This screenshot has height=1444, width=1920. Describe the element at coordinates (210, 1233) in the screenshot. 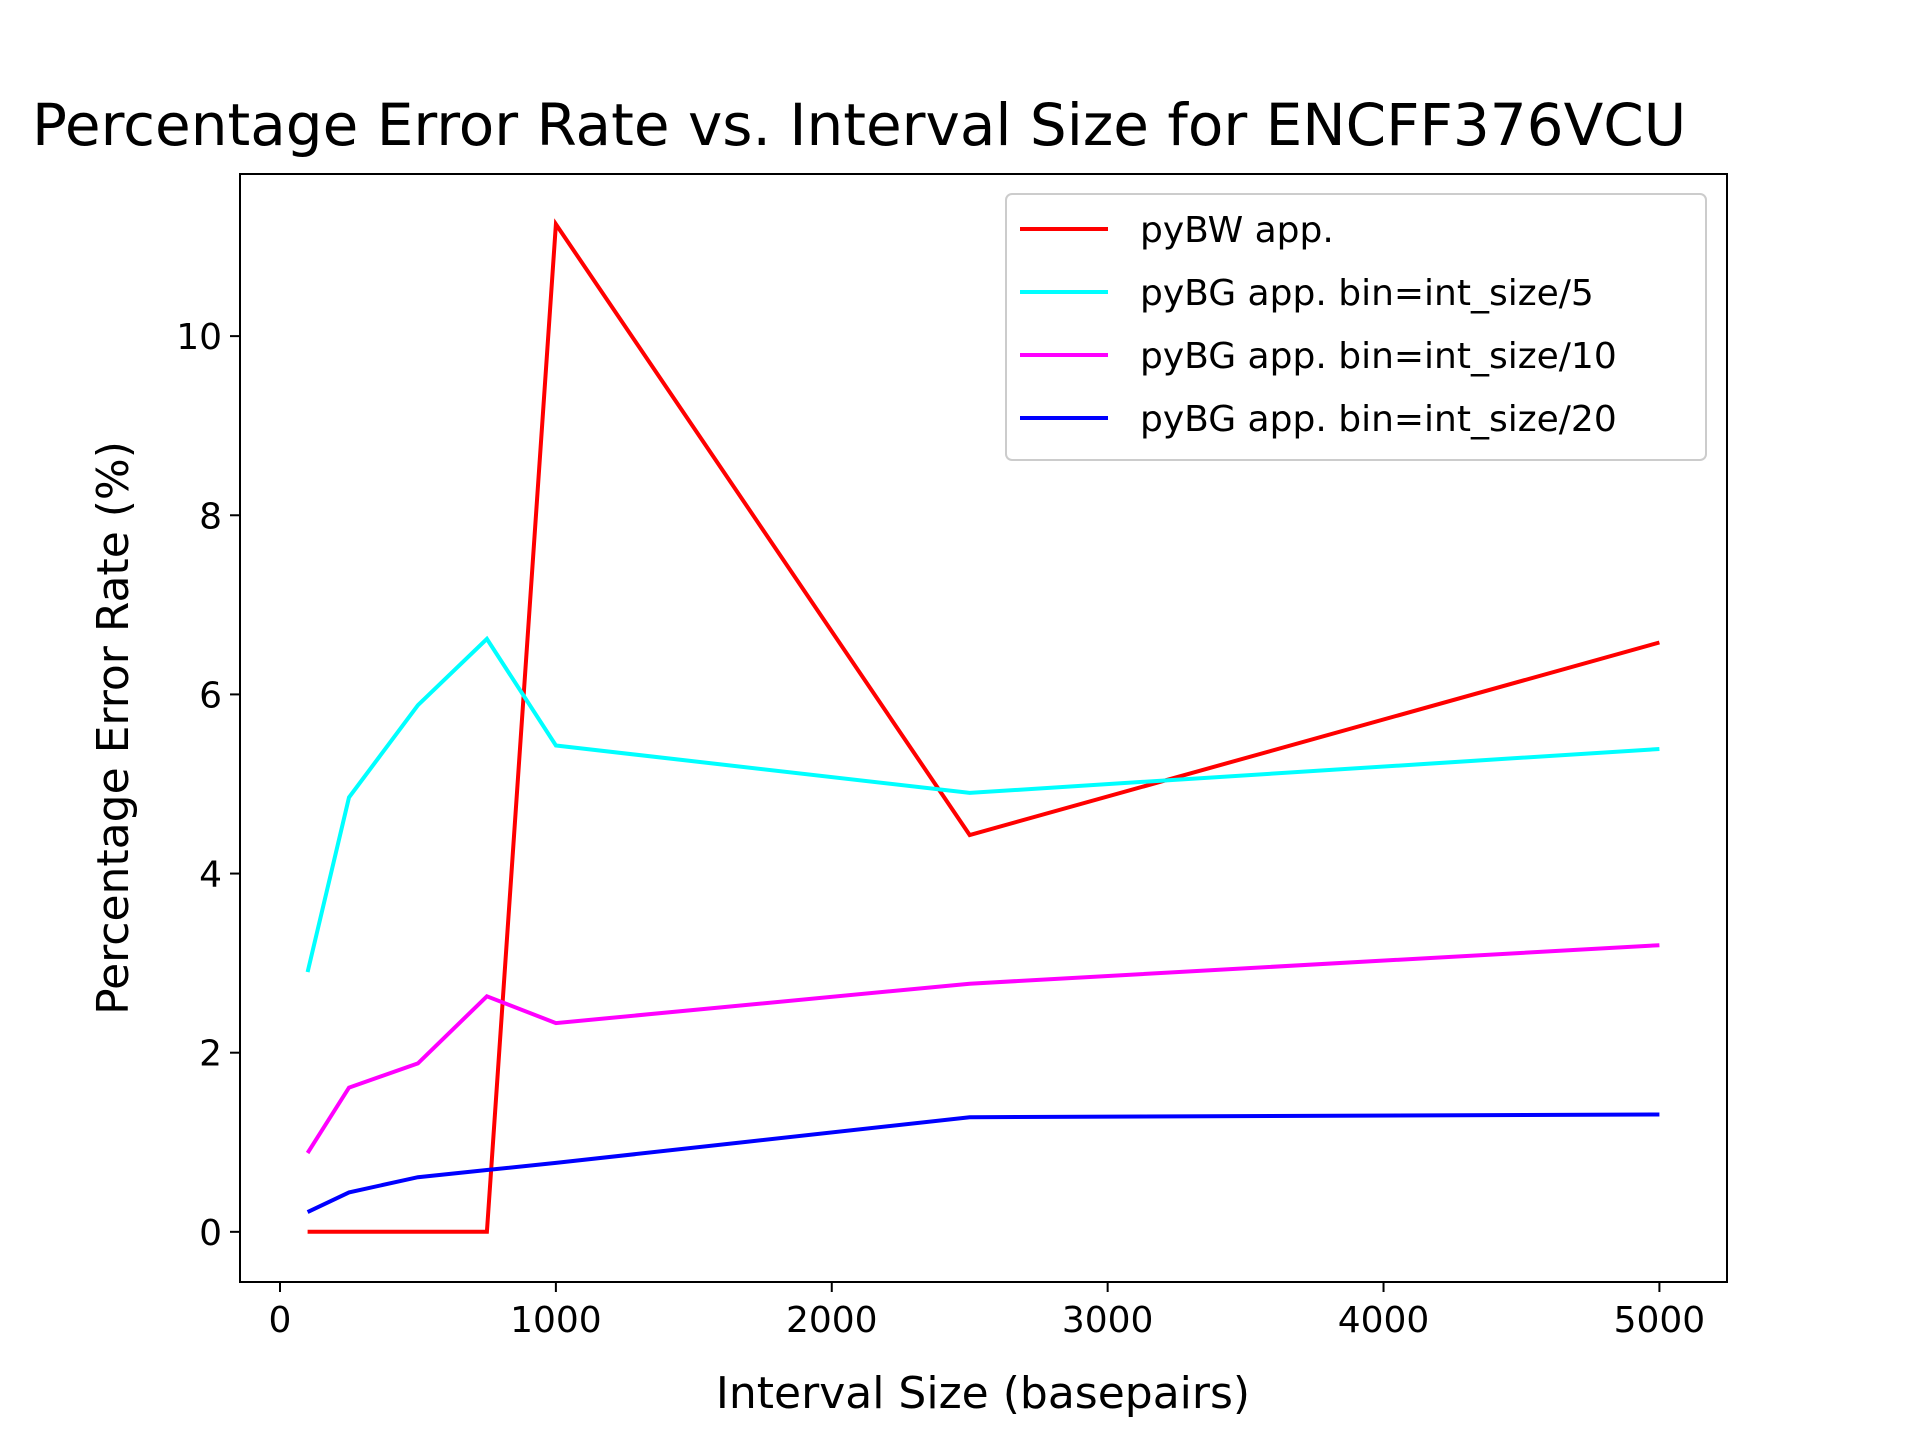

I see `y-tick-label: 0` at that location.